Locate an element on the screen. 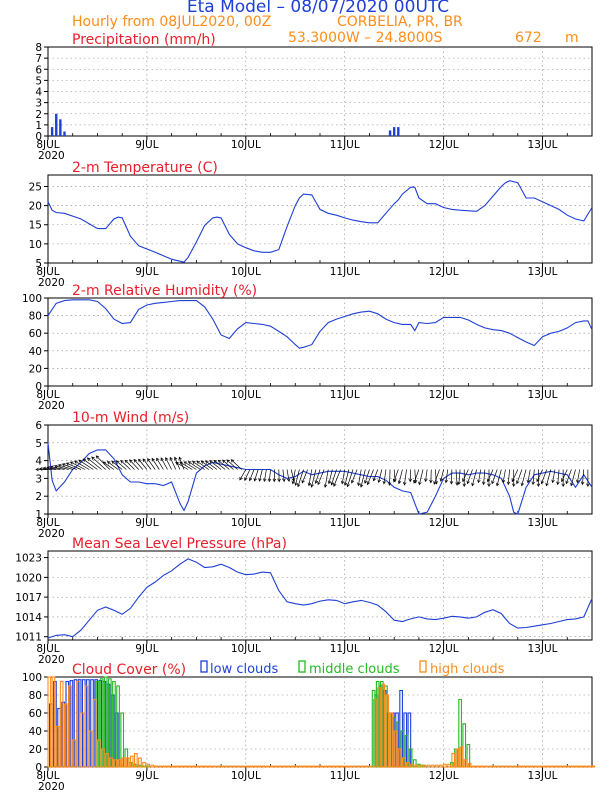 The width and height of the screenshot is (612, 792). rh-line is located at coordinates (320, 324).